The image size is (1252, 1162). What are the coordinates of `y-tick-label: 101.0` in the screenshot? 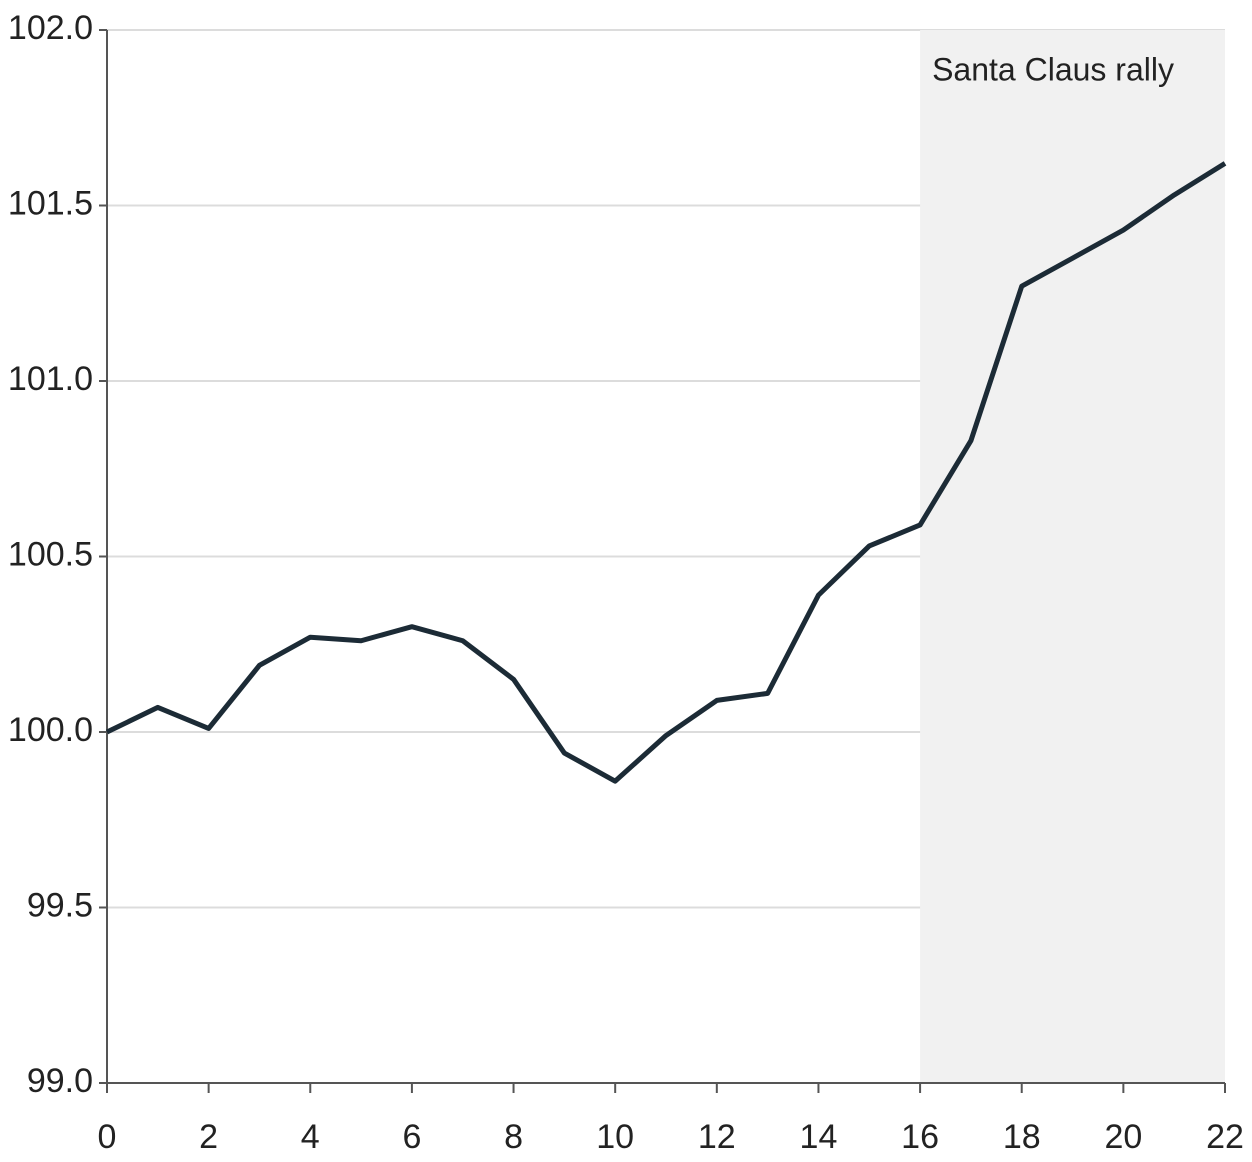 It's located at (50, 379).